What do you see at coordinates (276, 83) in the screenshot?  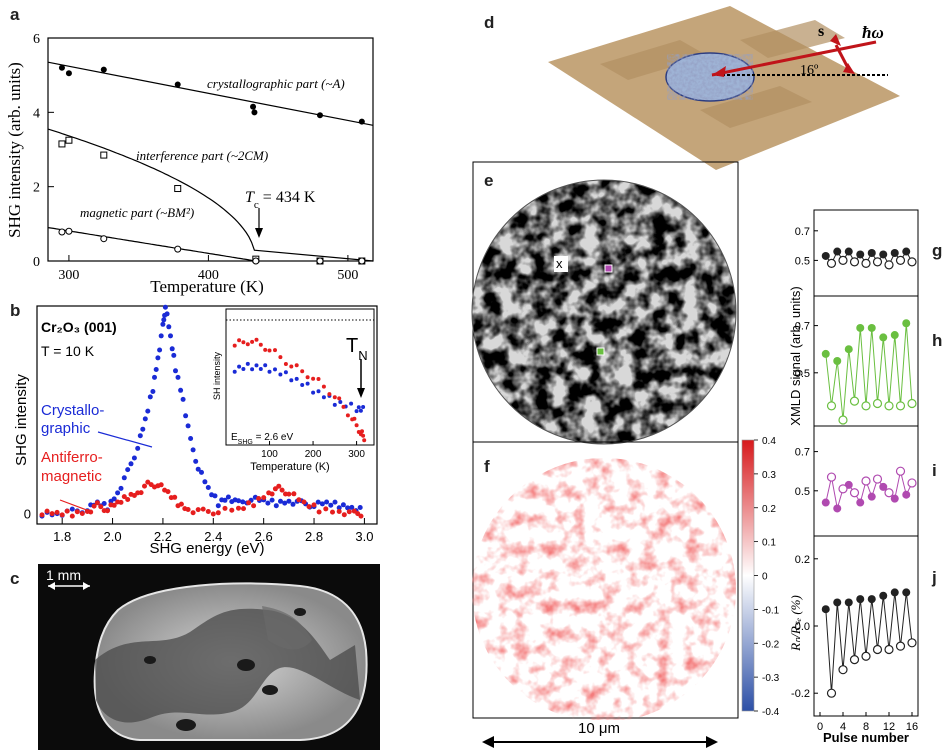 I see `annot-crystallographic: crystallographic part (~A)` at bounding box center [276, 83].